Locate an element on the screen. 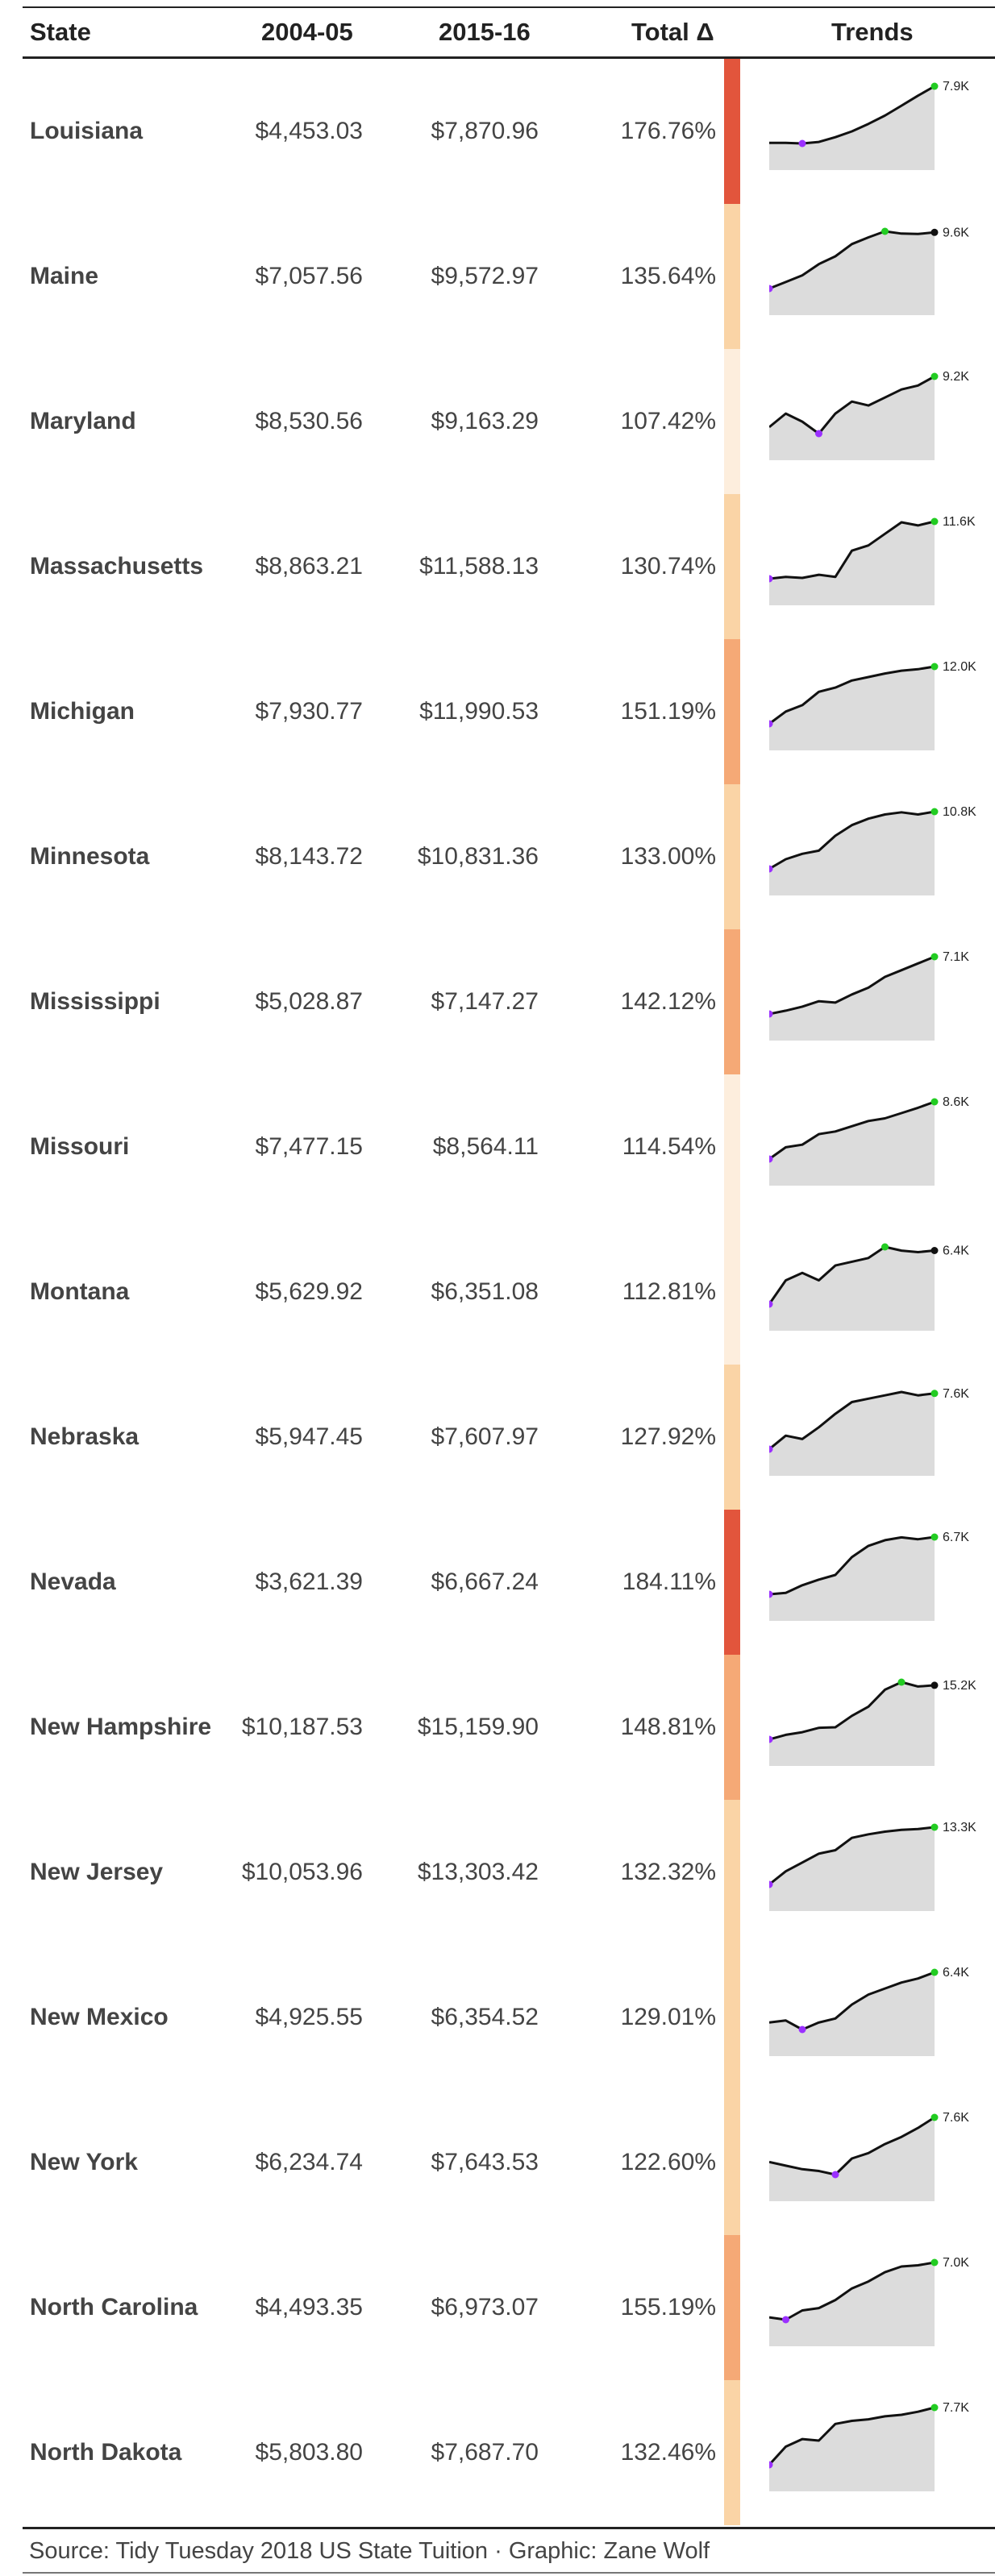 The width and height of the screenshot is (995, 2576). table-row: Mississippi $5,028.87 $7,147.27 142.12% 7.1K is located at coordinates (509, 1001).